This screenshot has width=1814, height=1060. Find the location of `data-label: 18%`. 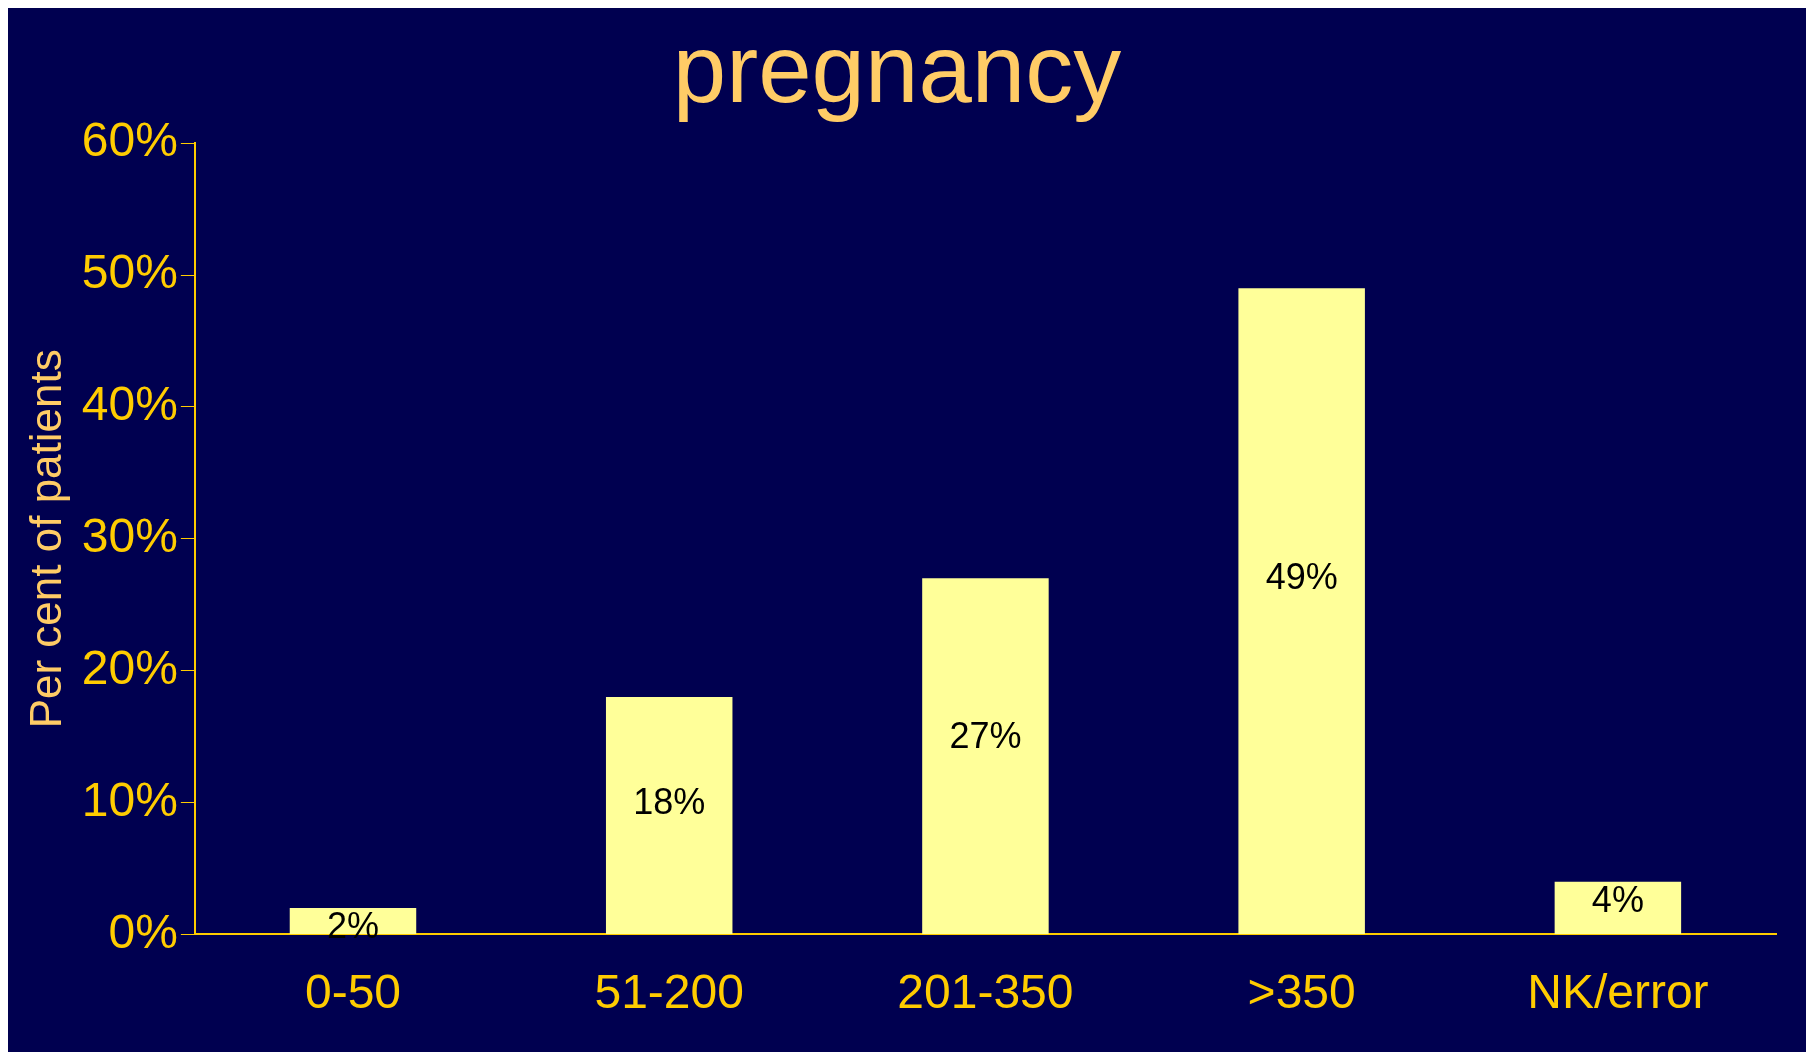

data-label: 18% is located at coordinates (669, 801).